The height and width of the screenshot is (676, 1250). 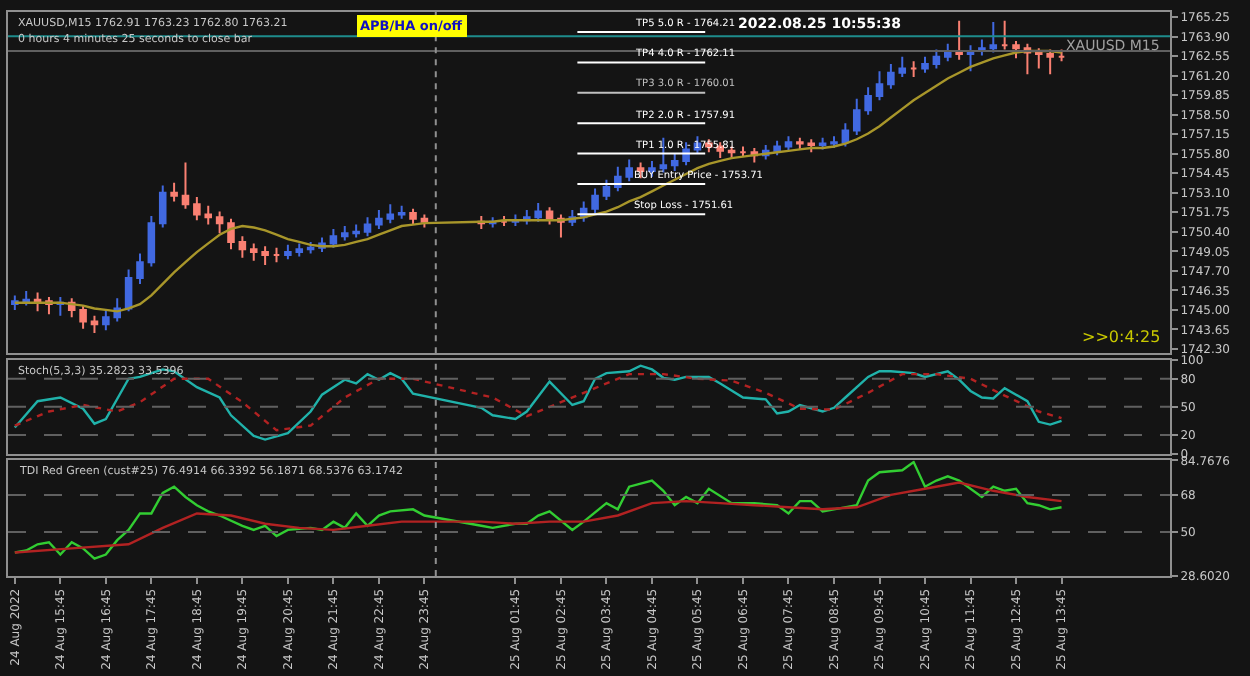 I want to click on annotation: >>0:4:25, so click(x=1121, y=337).